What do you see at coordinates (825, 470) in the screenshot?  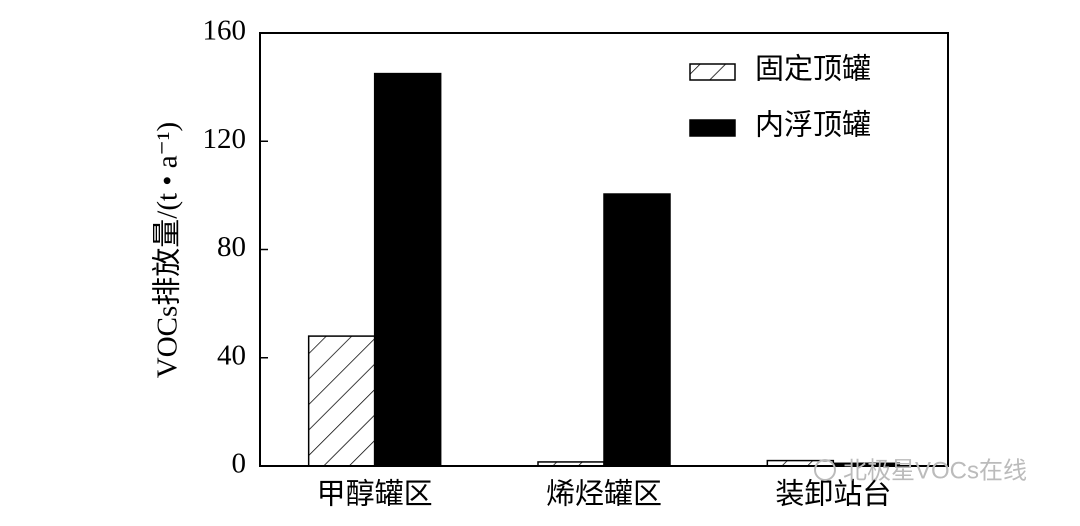 I see `watermark-icon` at bounding box center [825, 470].